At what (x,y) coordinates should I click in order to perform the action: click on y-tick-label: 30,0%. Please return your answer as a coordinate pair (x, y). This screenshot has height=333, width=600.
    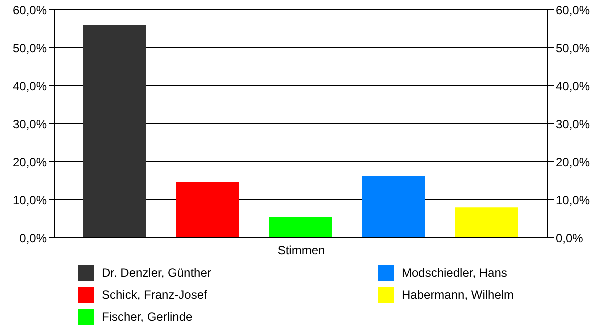
    Looking at the image, I should click on (30, 124).